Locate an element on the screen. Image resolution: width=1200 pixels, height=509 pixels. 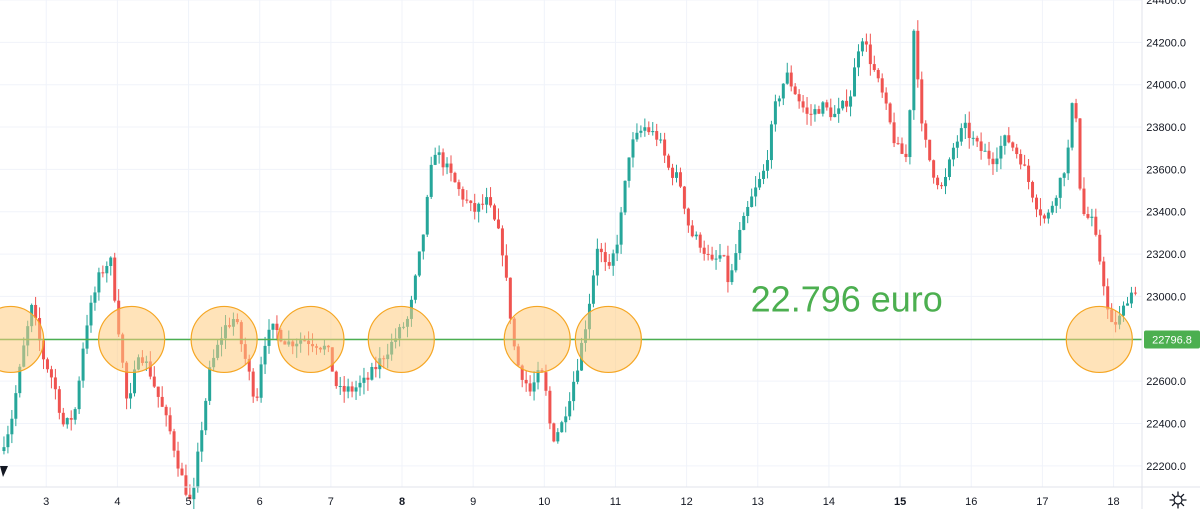
price-label-background is located at coordinates (1172, 339).